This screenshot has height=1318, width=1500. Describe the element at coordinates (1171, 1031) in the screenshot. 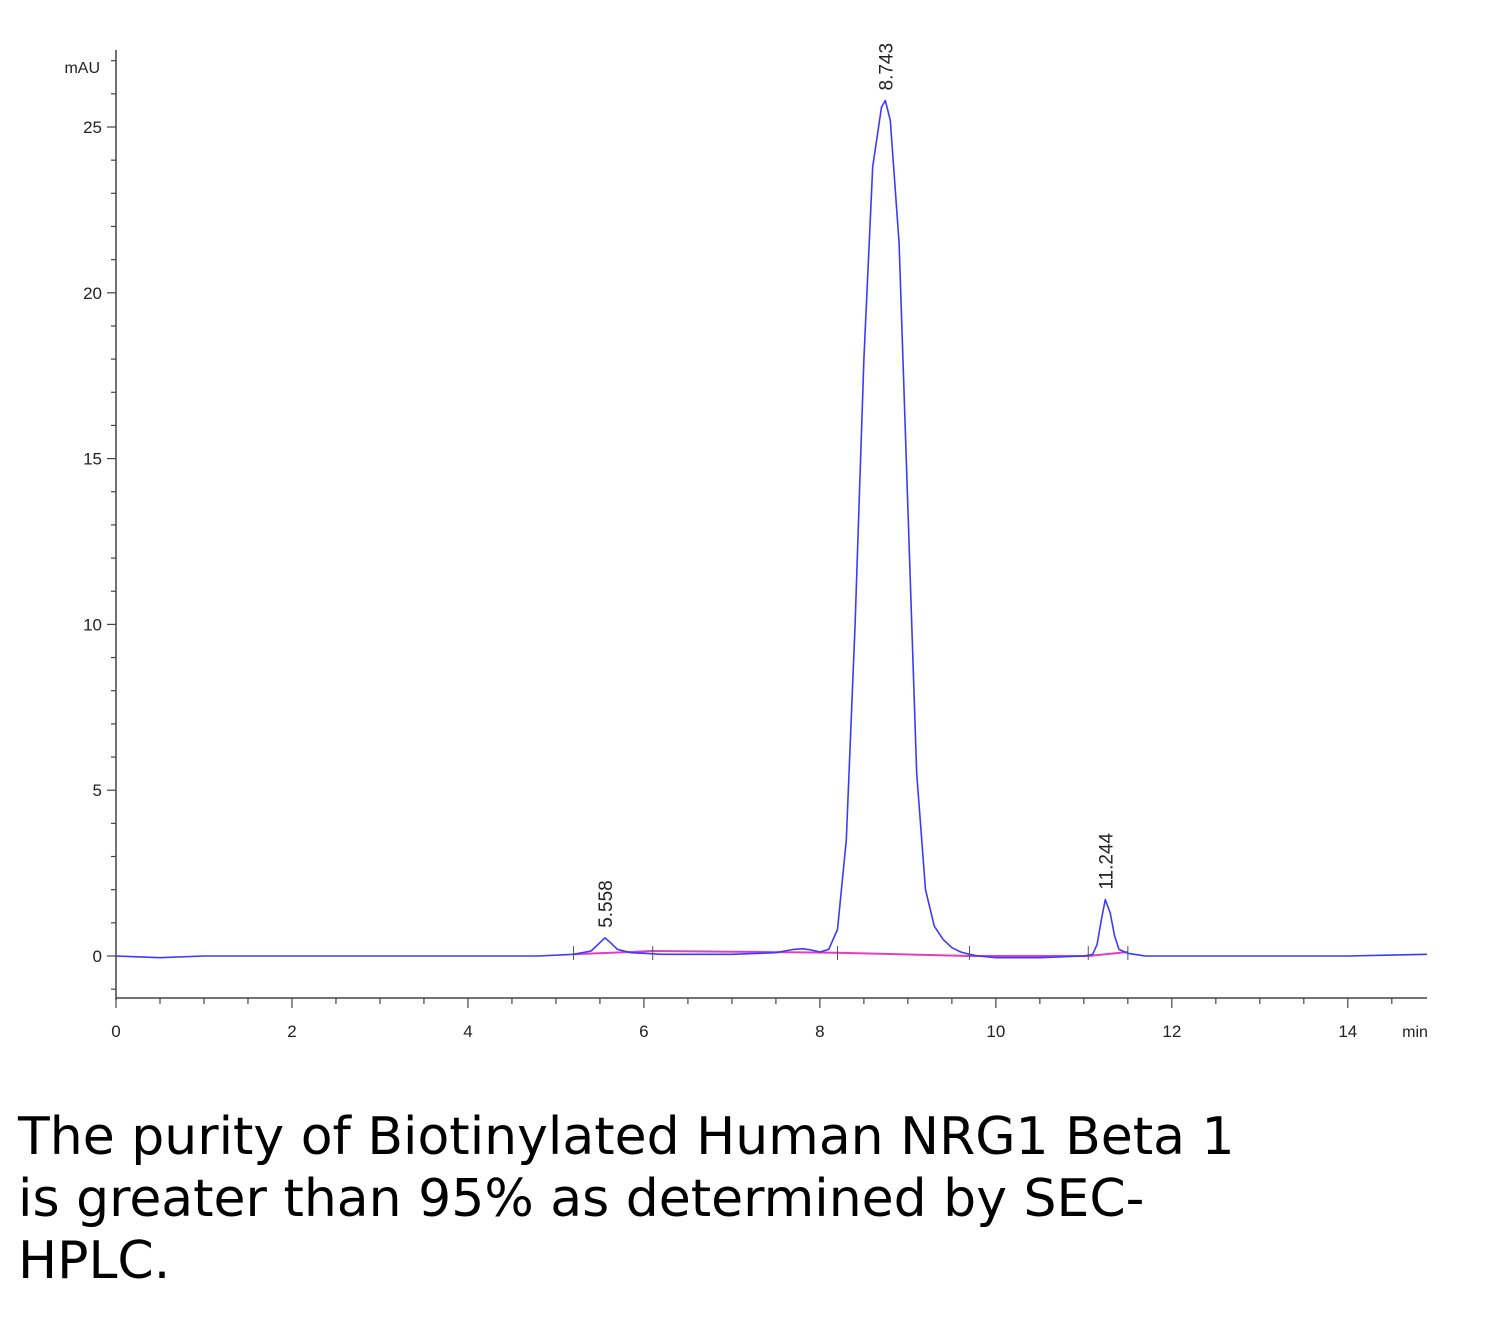

I see `x-tick-label: 12` at that location.